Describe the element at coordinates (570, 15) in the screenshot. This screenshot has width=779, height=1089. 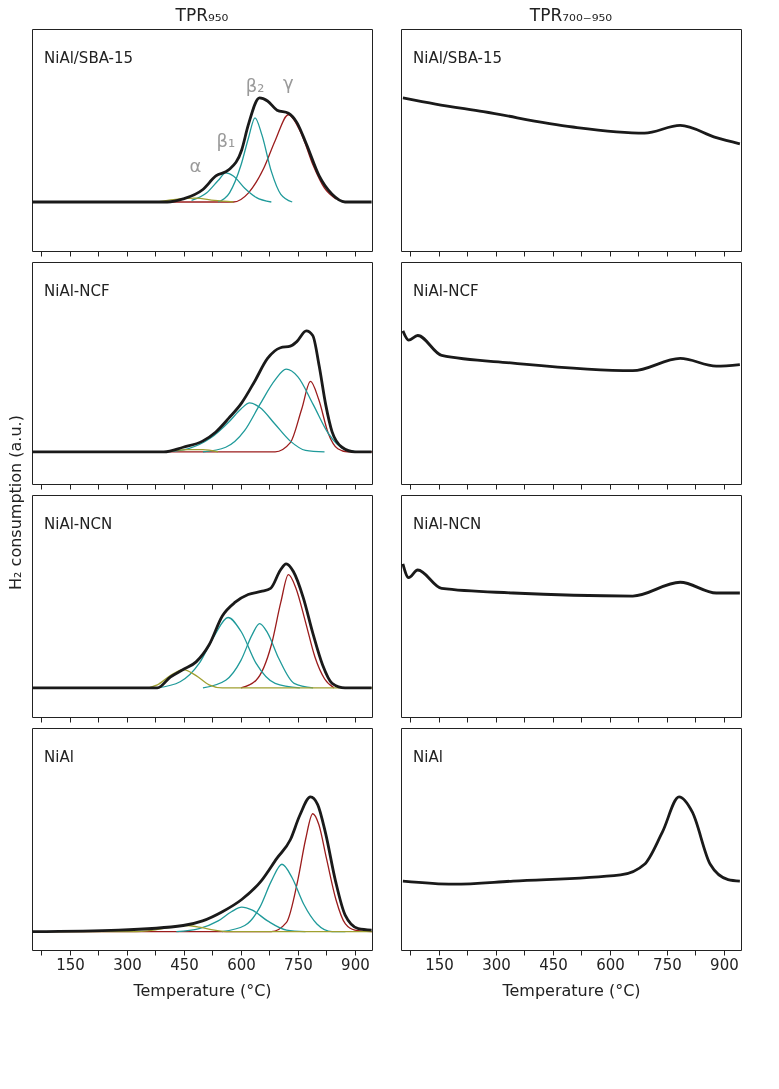
I see `chart-title: TPR₇₀₀₋₉₅₀` at that location.